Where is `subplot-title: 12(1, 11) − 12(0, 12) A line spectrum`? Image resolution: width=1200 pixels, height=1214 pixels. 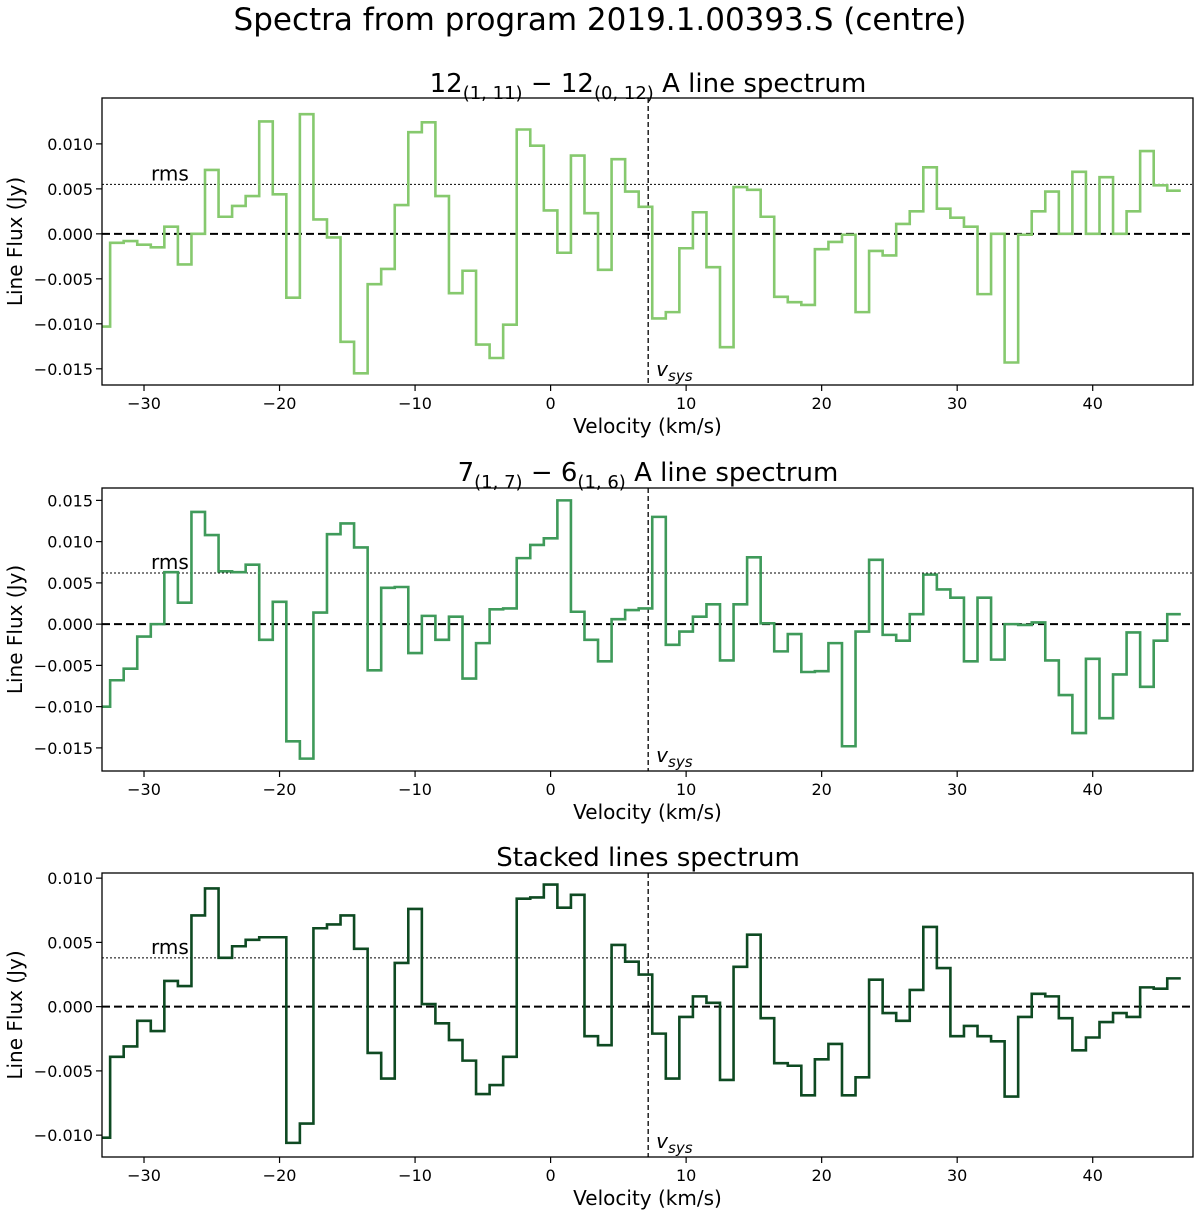 subplot-title: 12(1, 11) − 12(0, 12) A line spectrum is located at coordinates (648, 86).